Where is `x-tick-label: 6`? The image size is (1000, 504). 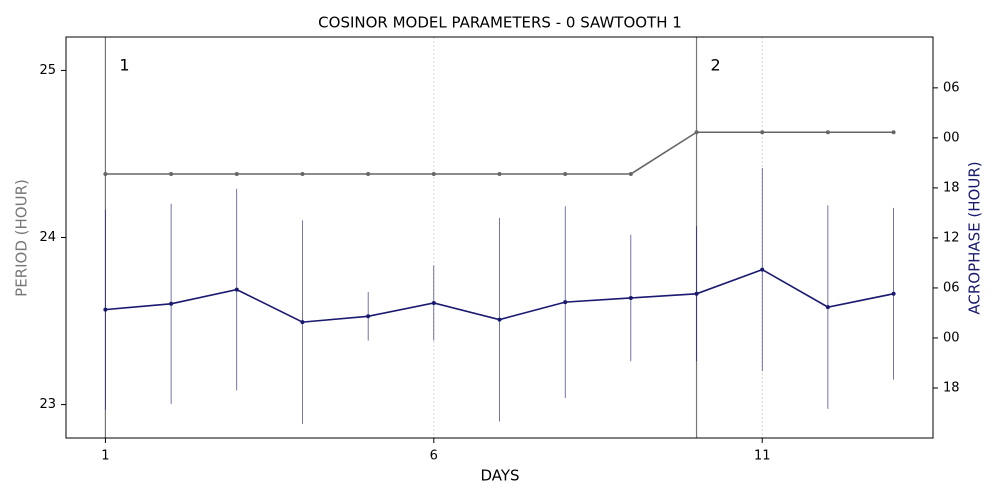
x-tick-label: 6 is located at coordinates (434, 456).